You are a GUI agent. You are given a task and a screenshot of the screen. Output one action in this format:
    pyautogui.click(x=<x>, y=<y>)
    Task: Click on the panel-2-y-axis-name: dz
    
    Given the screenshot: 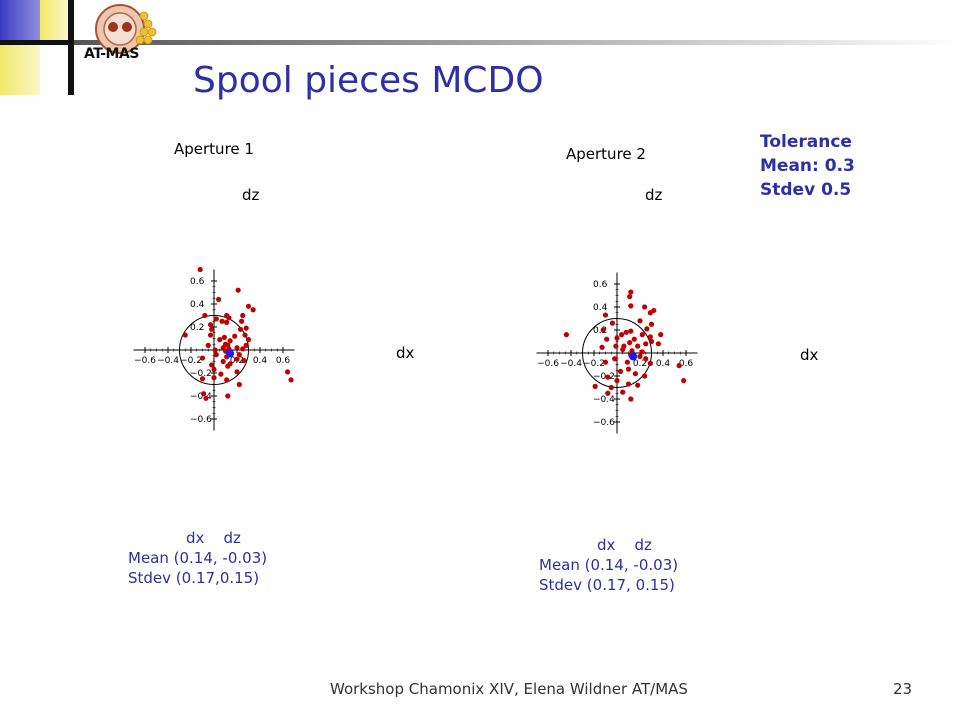 What is the action you would take?
    pyautogui.click(x=654, y=195)
    